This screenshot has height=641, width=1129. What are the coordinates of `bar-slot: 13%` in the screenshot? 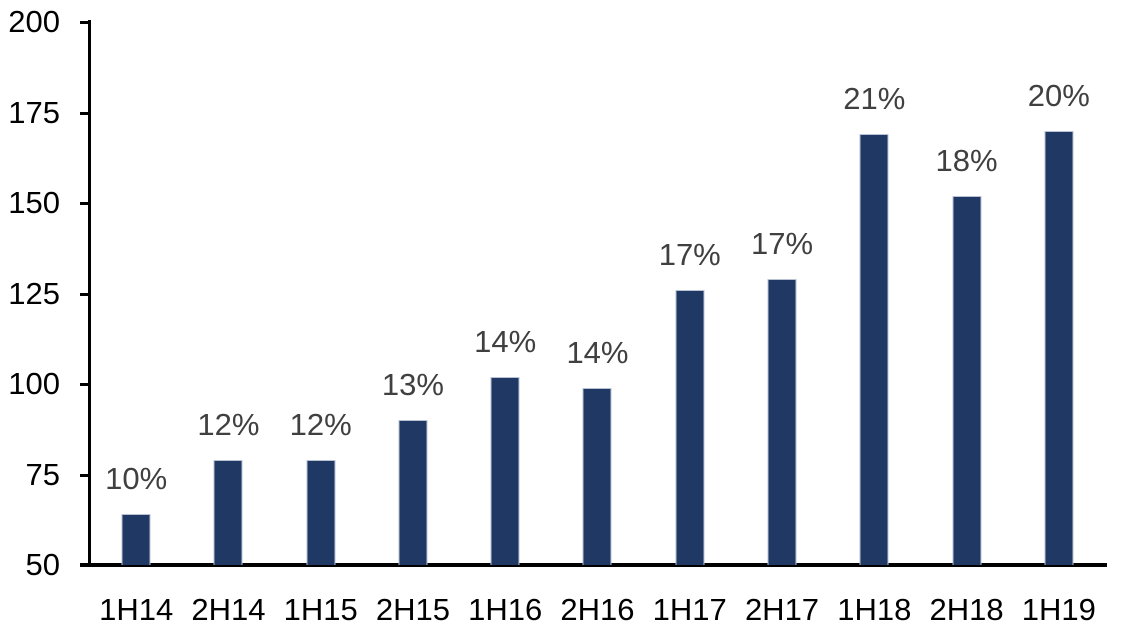 It's located at (413, 293).